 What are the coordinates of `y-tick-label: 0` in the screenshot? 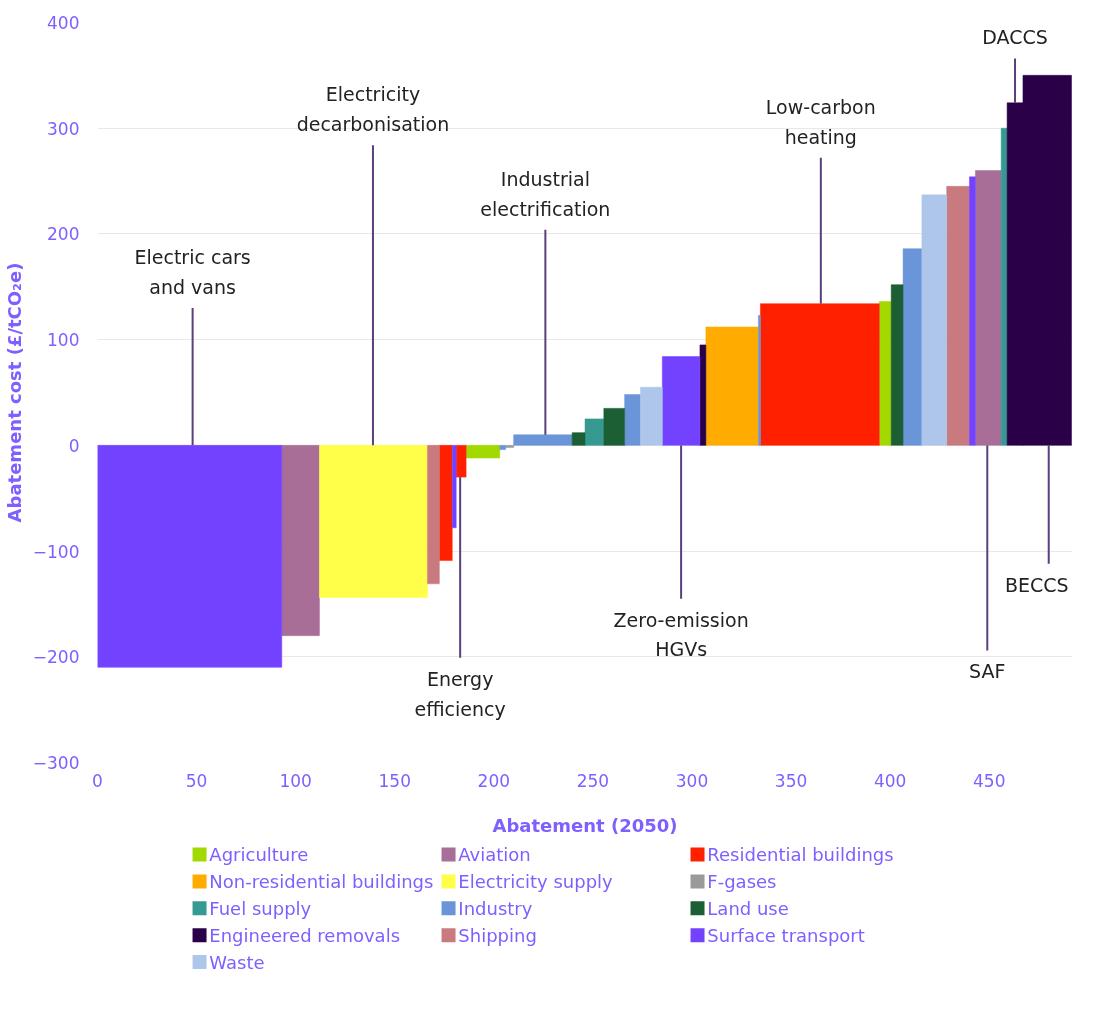 It's located at (74, 445).